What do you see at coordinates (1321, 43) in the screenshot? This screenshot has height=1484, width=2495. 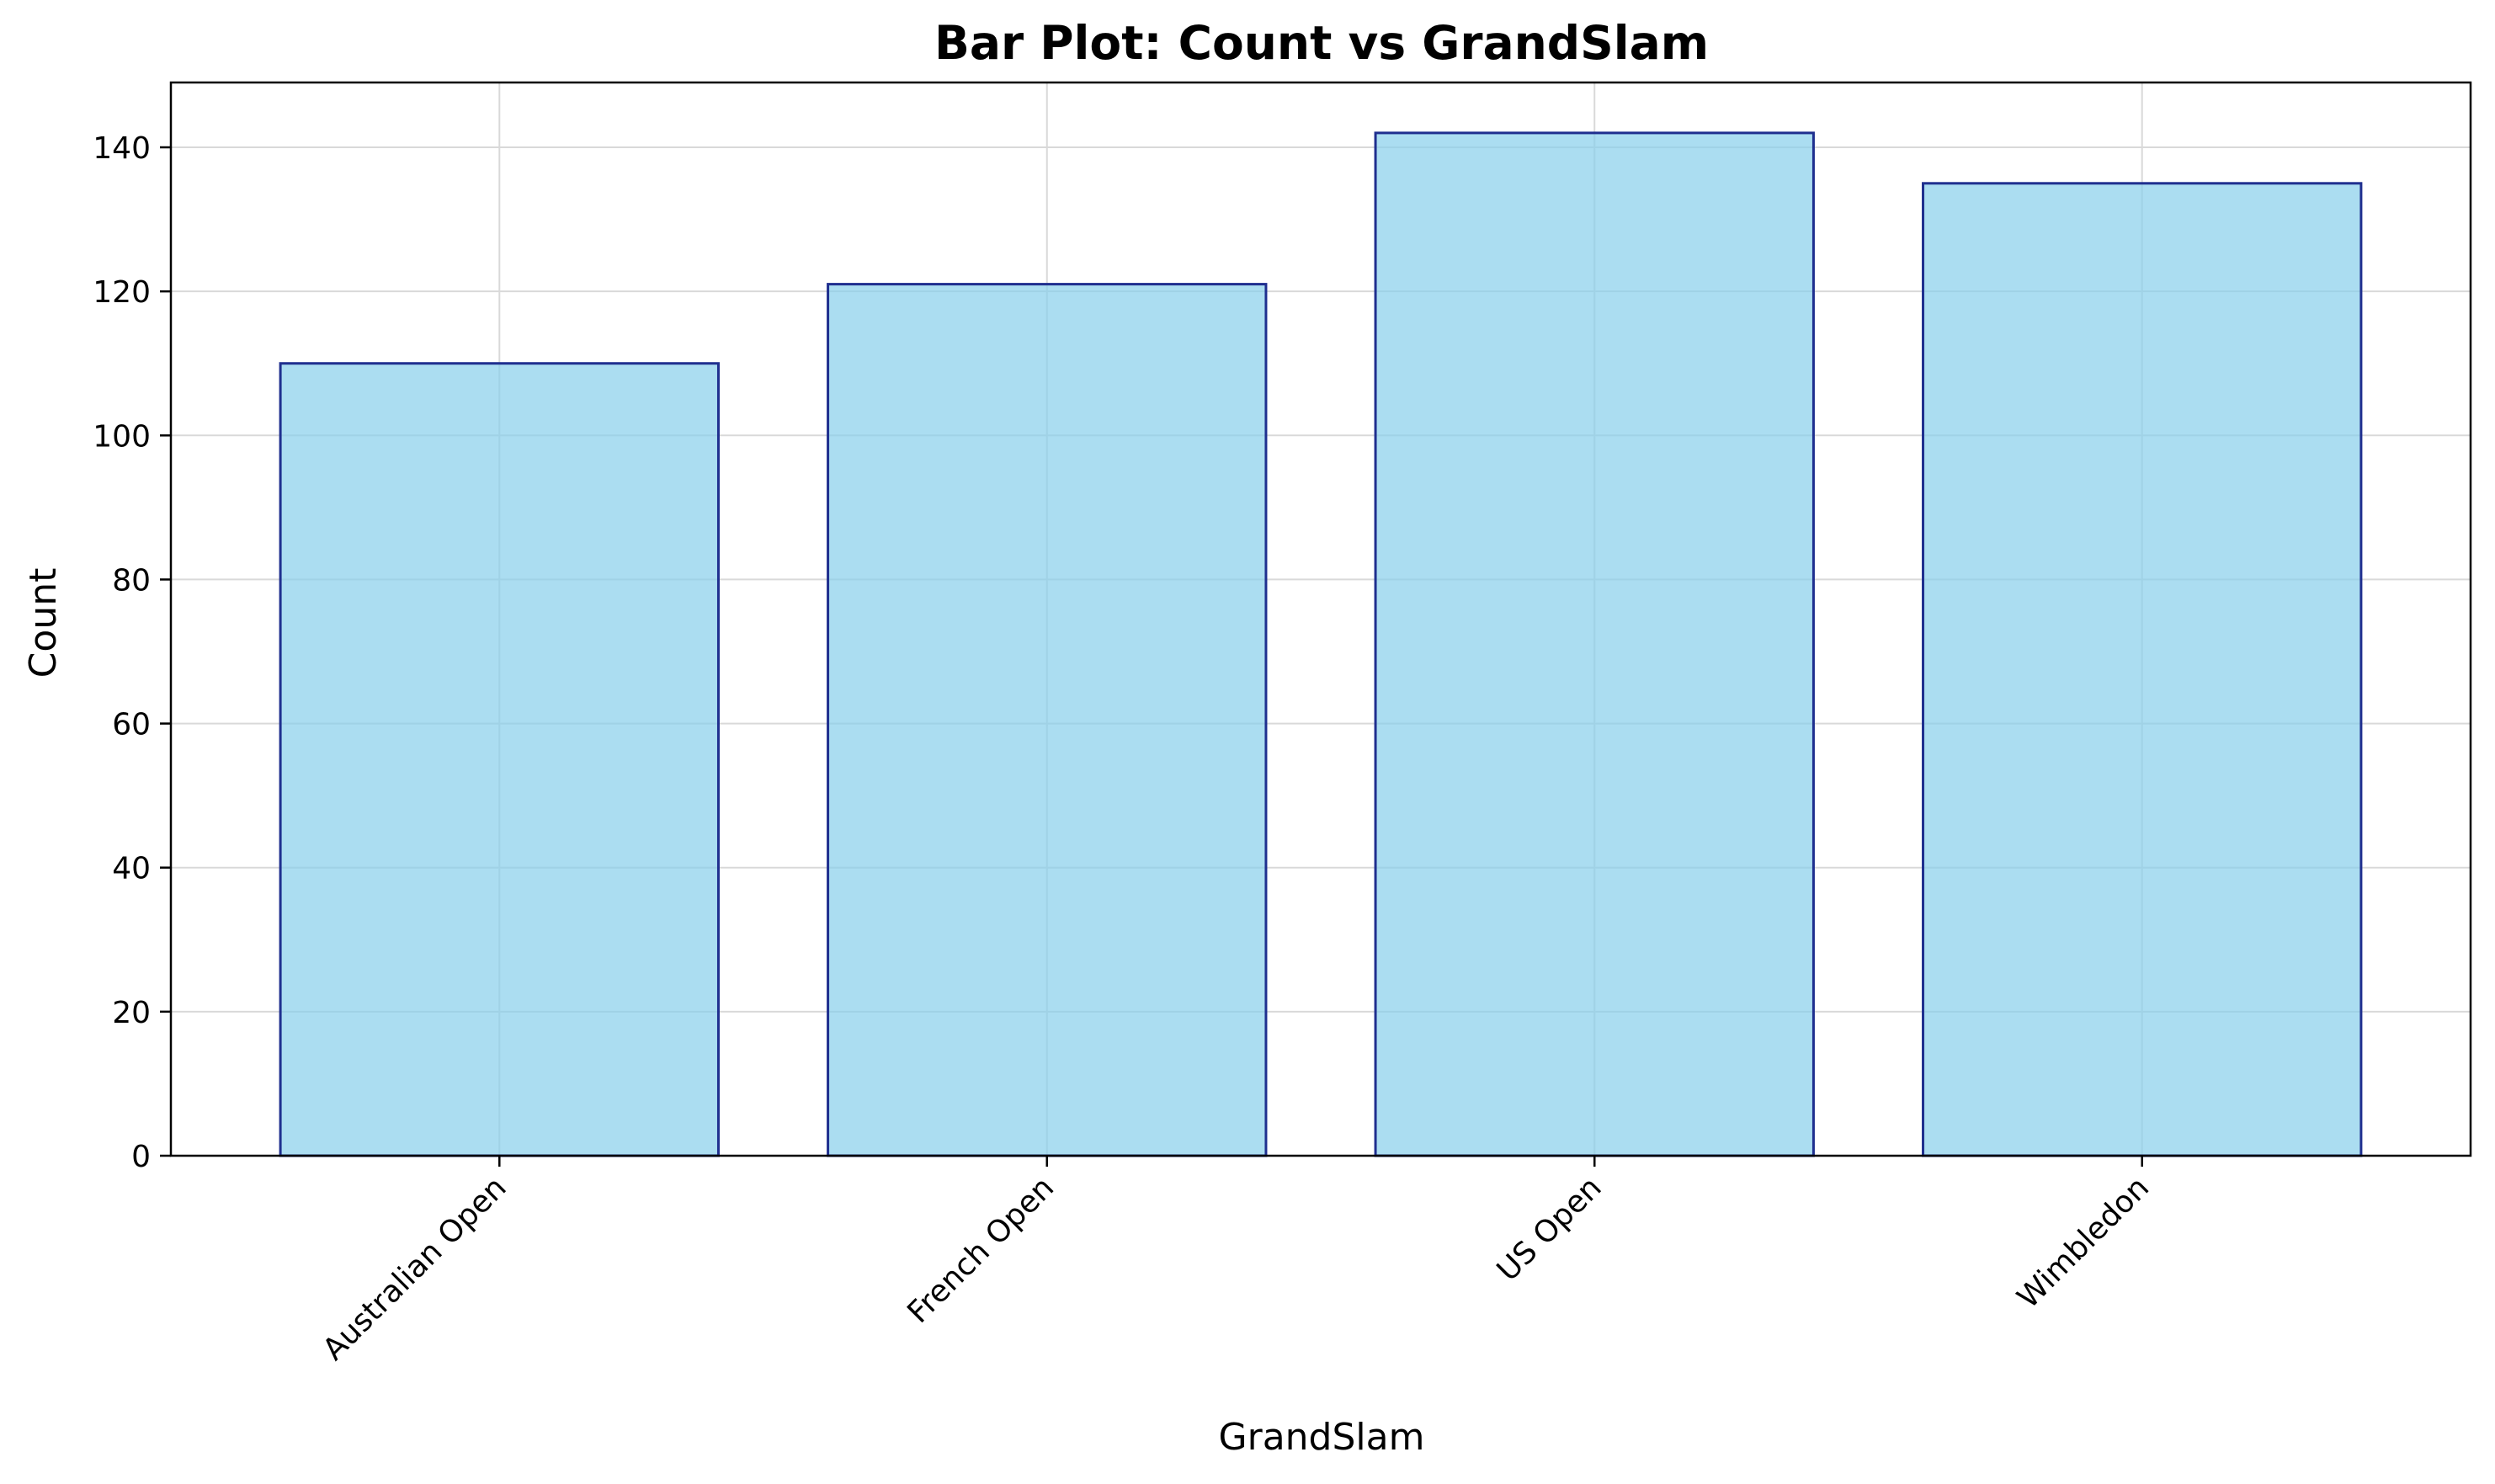 I see `chart-title: Bar Plot: Count vs GrandSlam` at bounding box center [1321, 43].